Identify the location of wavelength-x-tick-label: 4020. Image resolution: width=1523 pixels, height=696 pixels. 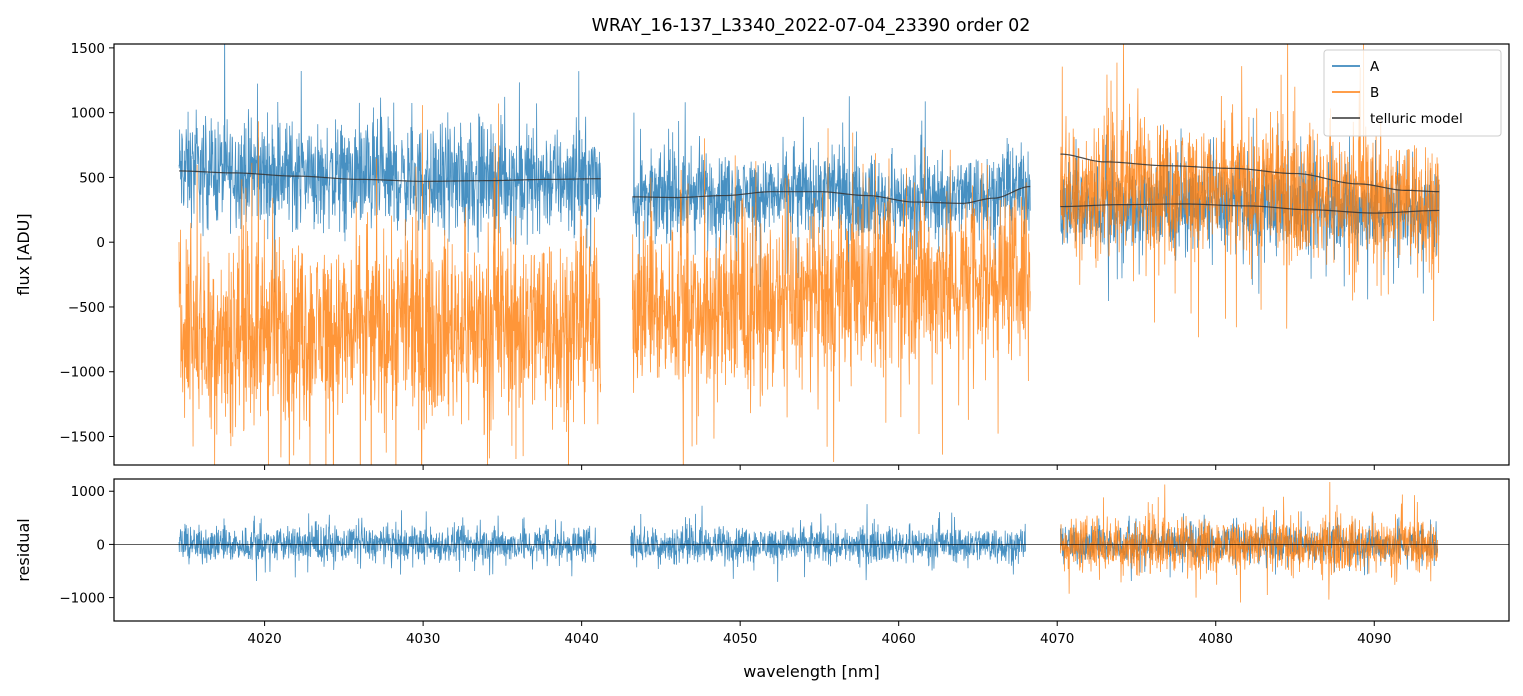
(264, 639).